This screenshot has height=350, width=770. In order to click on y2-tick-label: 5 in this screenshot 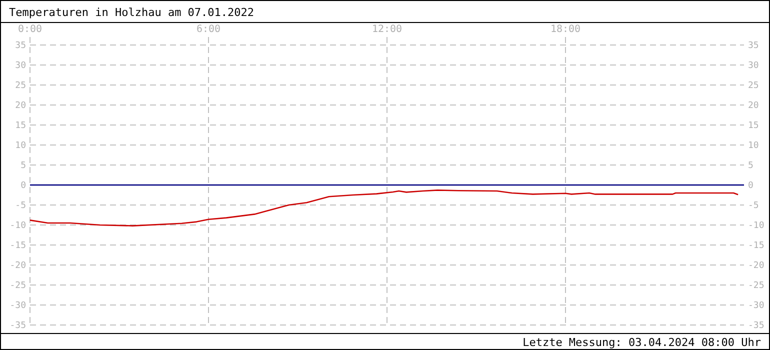, I will do `click(751, 166)`.